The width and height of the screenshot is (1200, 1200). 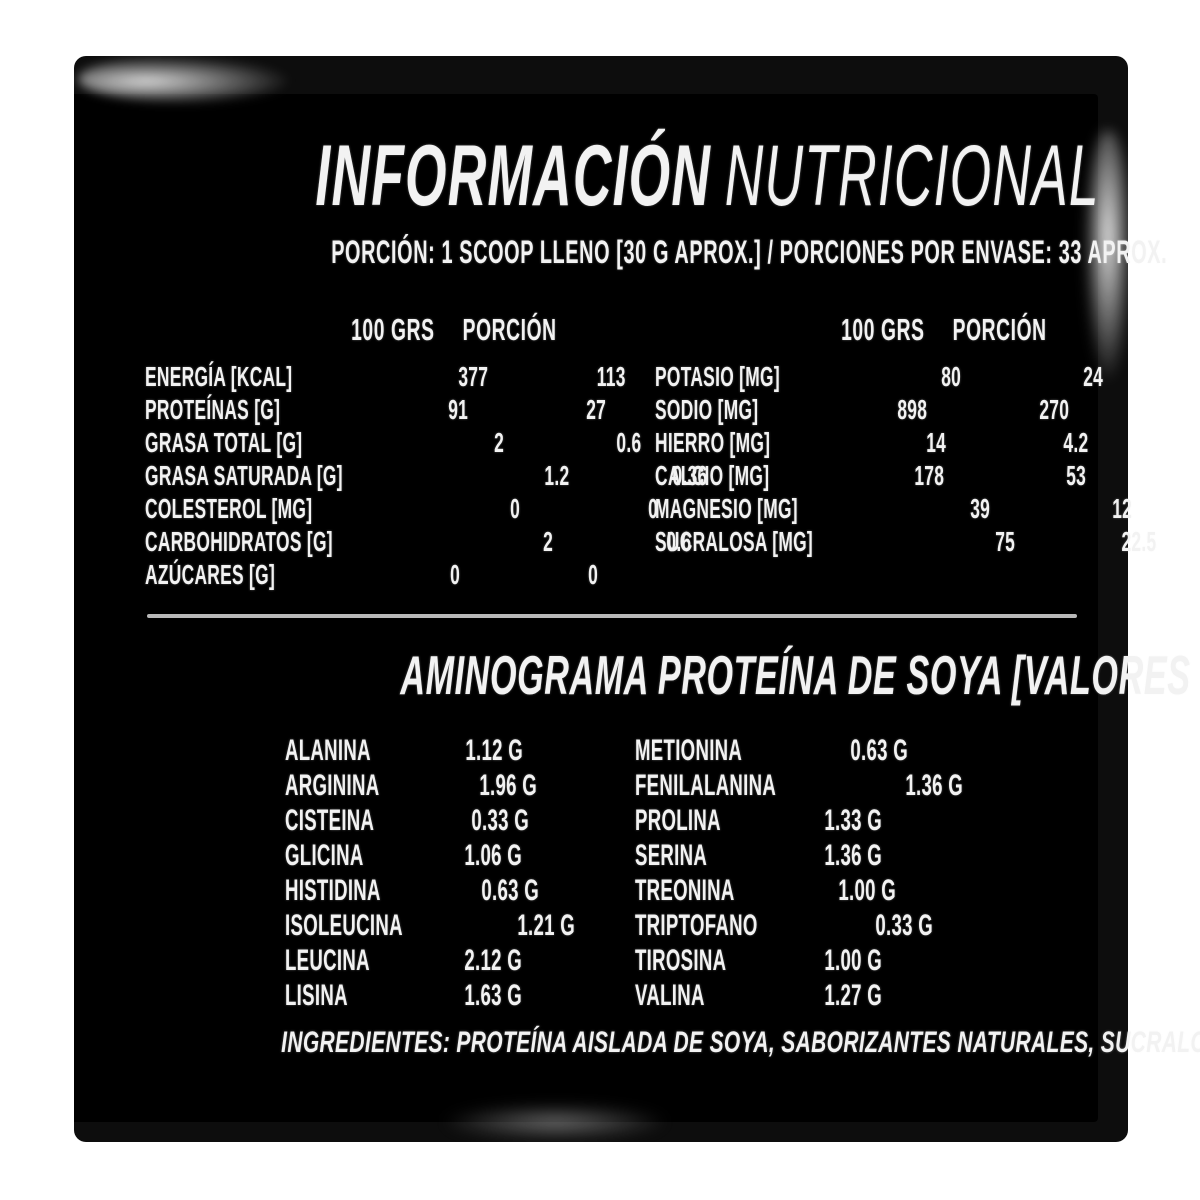 What do you see at coordinates (458, 409) in the screenshot?
I see `value-100g: 91` at bounding box center [458, 409].